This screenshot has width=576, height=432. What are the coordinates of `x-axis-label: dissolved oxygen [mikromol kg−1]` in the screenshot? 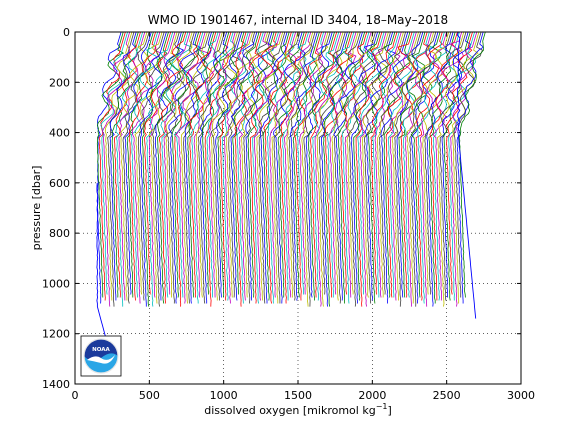 It's located at (298, 409).